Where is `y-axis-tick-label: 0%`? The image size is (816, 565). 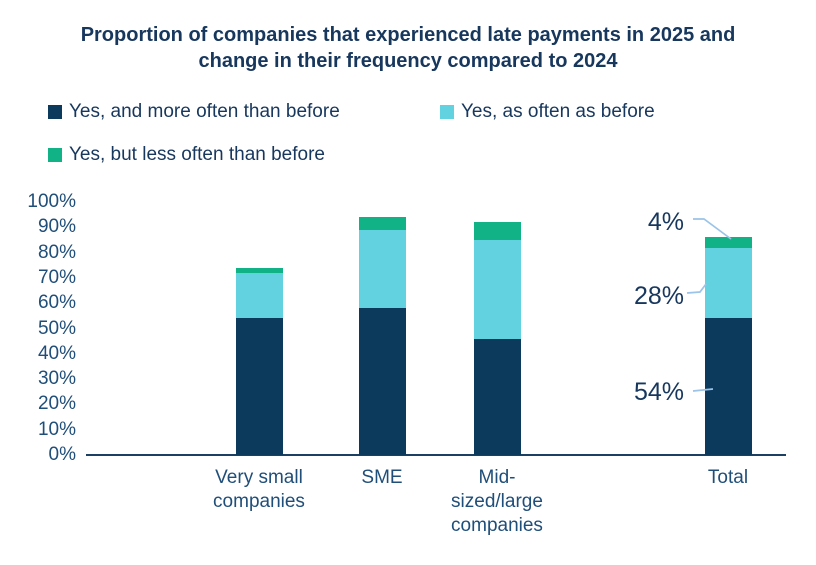 y-axis-tick-label: 0% is located at coordinates (62, 454).